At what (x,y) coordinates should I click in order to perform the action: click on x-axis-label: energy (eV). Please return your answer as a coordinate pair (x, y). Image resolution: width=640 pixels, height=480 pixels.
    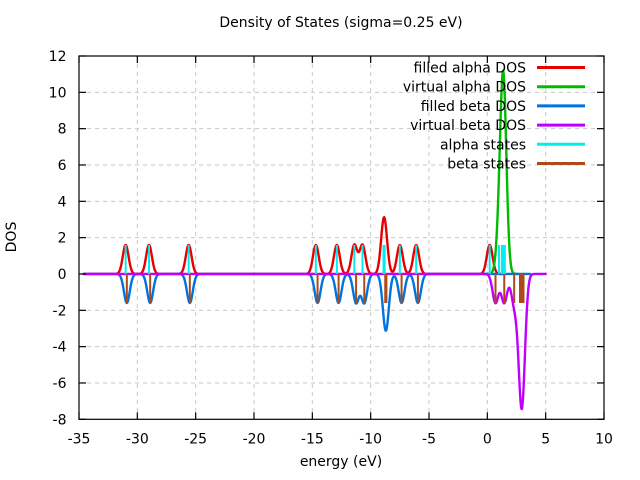
    Looking at the image, I should click on (341, 462).